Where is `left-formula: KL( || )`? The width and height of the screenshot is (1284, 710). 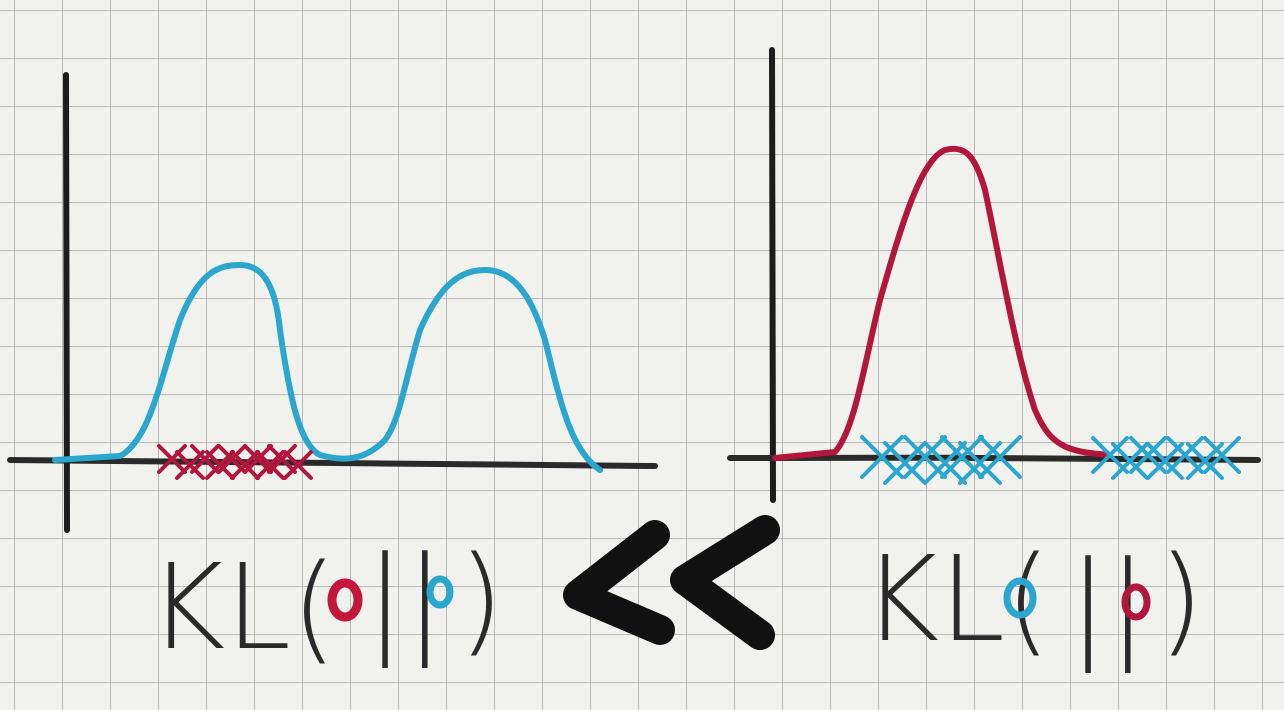
left-formula: KL( || ) is located at coordinates (326, 603).